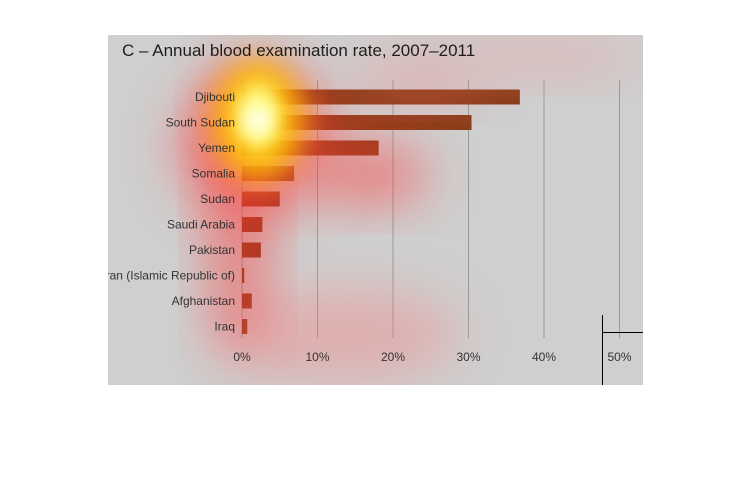 The image size is (750, 480). I want to click on x-tick-label: 10%, so click(317, 357).